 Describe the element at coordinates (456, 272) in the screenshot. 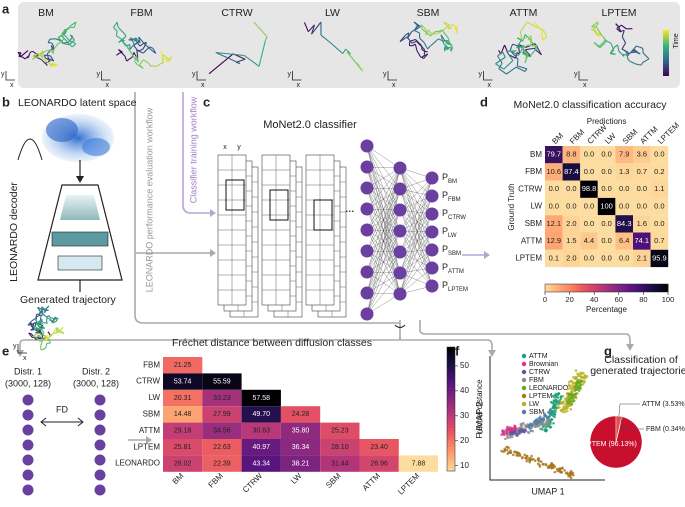

I see `output-subscript: ATTM` at that location.